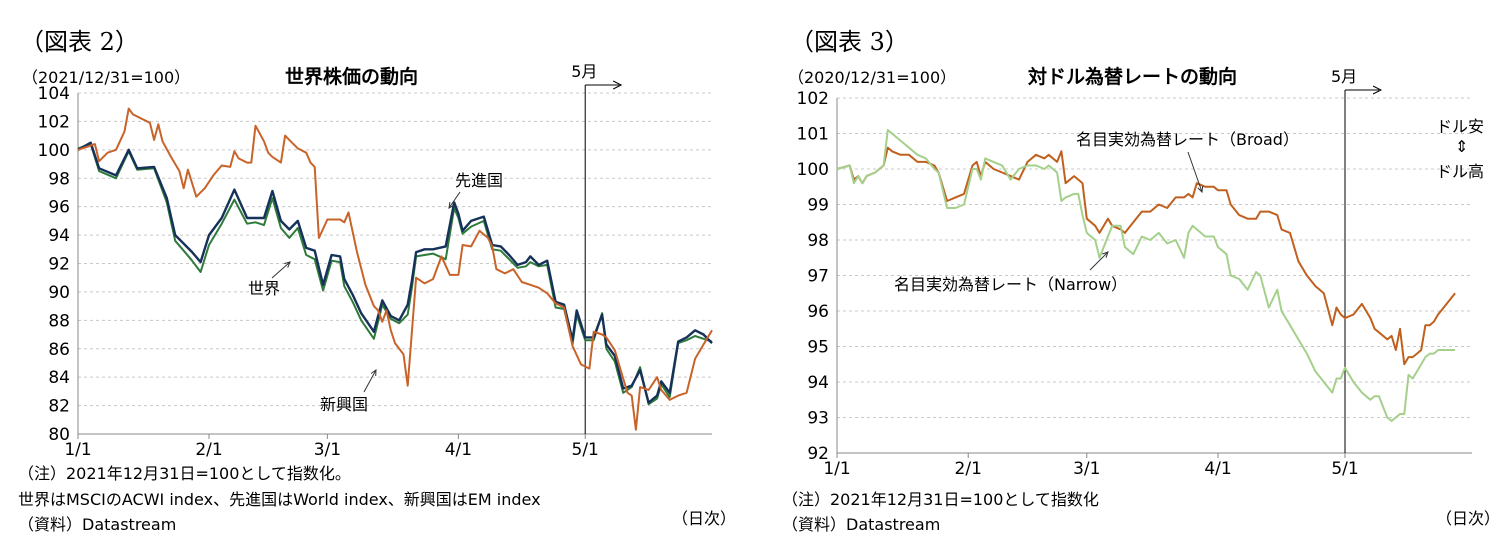 This screenshot has height=560, width=1507. I want to click on series-label-emerging: 新興国, so click(344, 404).